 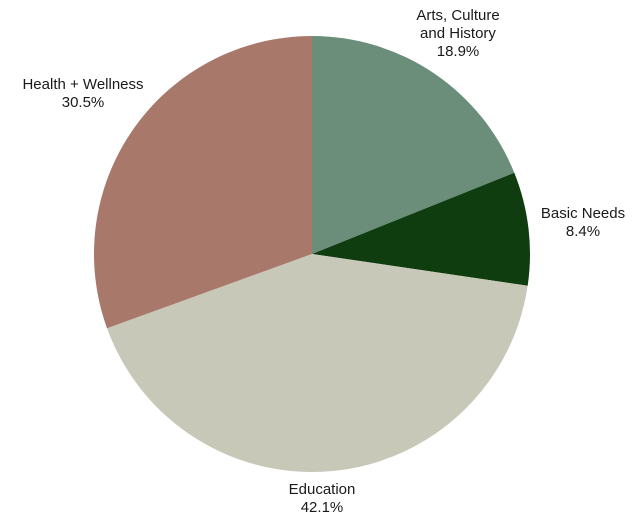 What do you see at coordinates (583, 213) in the screenshot?
I see `slice-label-name: Basic Needs` at bounding box center [583, 213].